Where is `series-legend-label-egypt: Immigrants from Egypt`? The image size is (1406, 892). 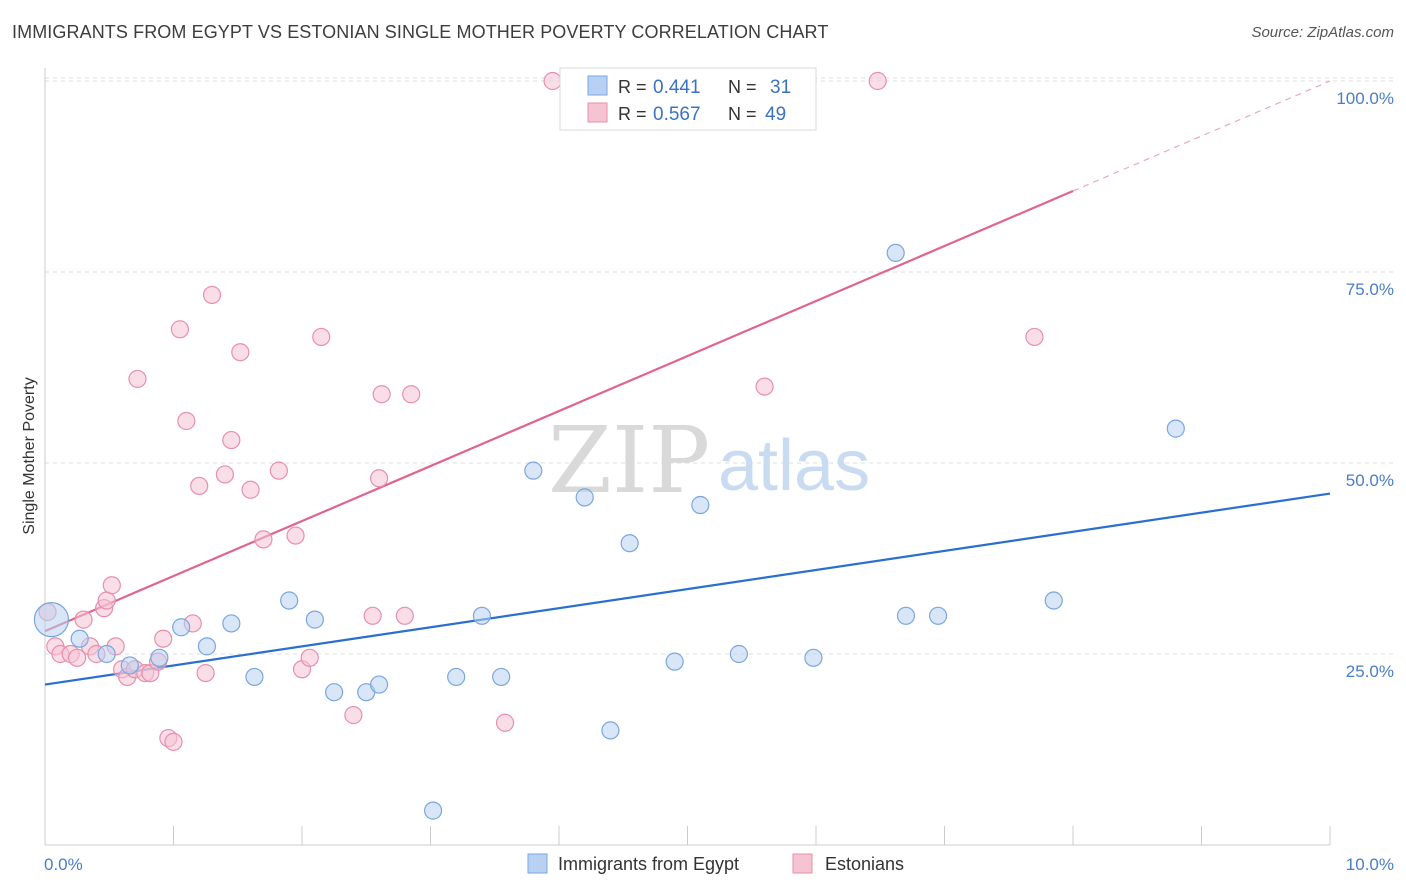
series-legend-label-egypt: Immigrants from Egypt is located at coordinates (648, 864).